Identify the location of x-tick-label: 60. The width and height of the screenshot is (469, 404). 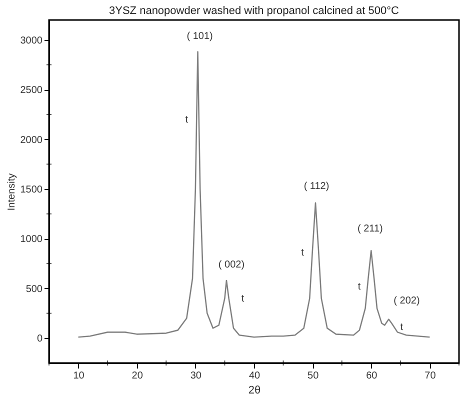
(372, 376).